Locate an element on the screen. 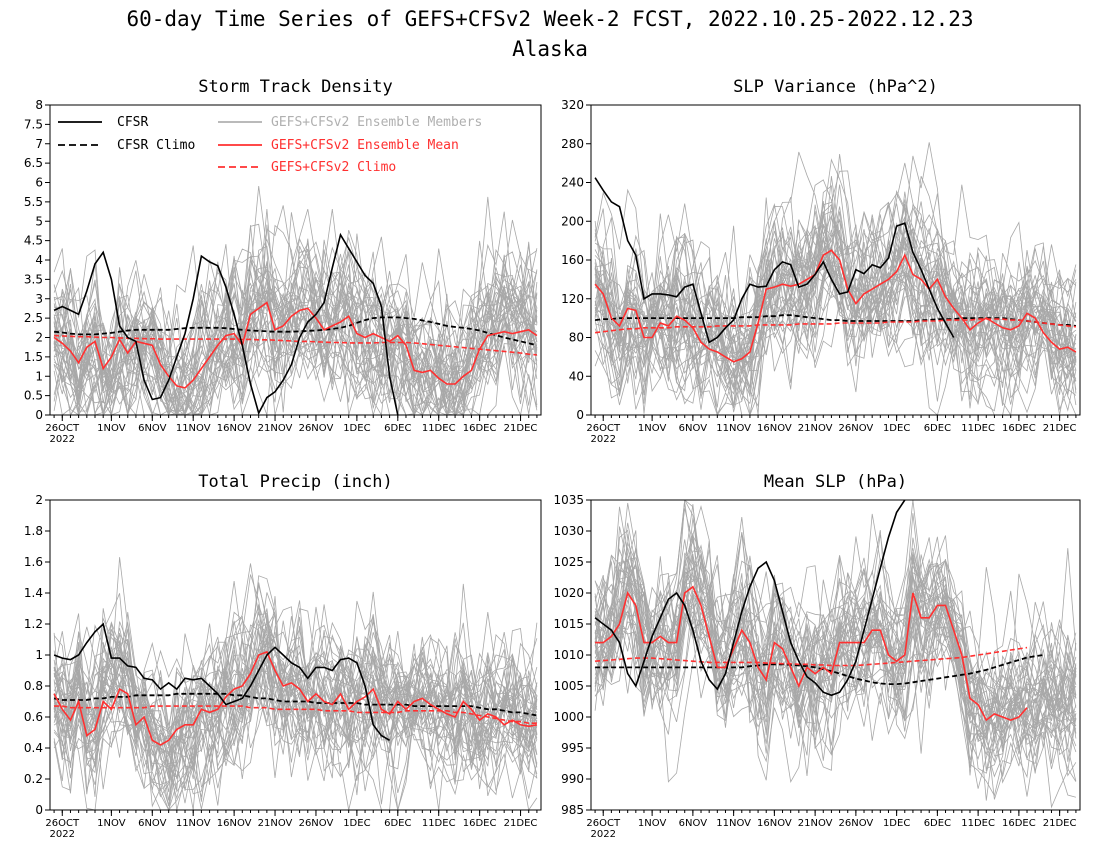  y-tick-label: 1 is located at coordinates (39, 655).